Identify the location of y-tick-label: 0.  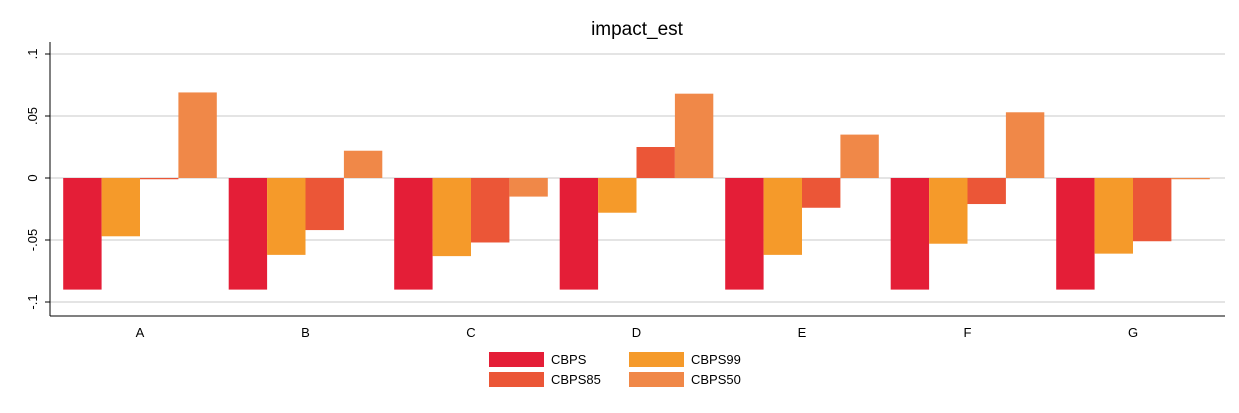
(32, 177).